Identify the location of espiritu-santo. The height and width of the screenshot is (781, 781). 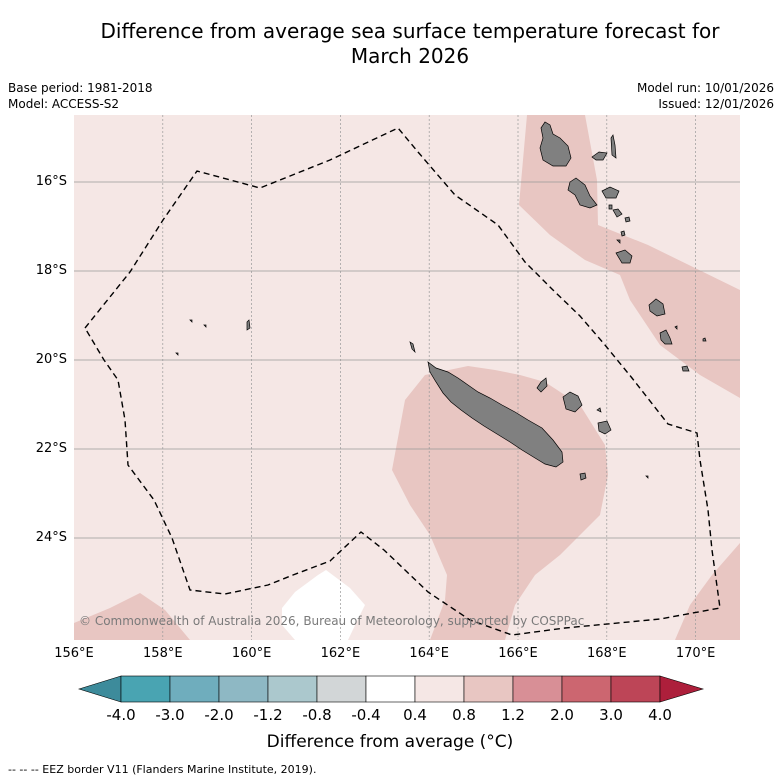
(555, 144).